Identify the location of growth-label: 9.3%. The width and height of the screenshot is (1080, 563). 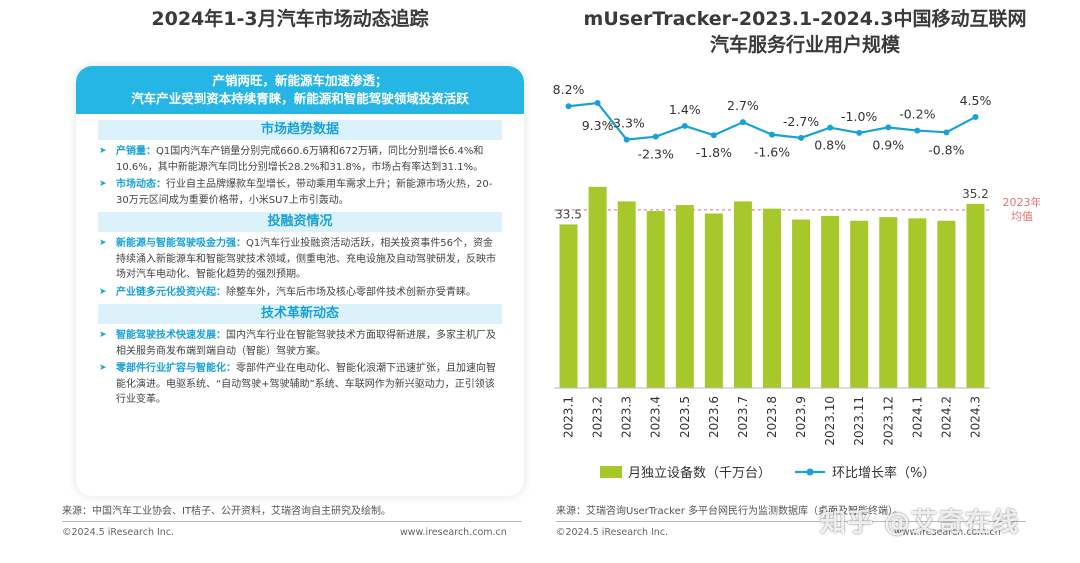
(598, 125).